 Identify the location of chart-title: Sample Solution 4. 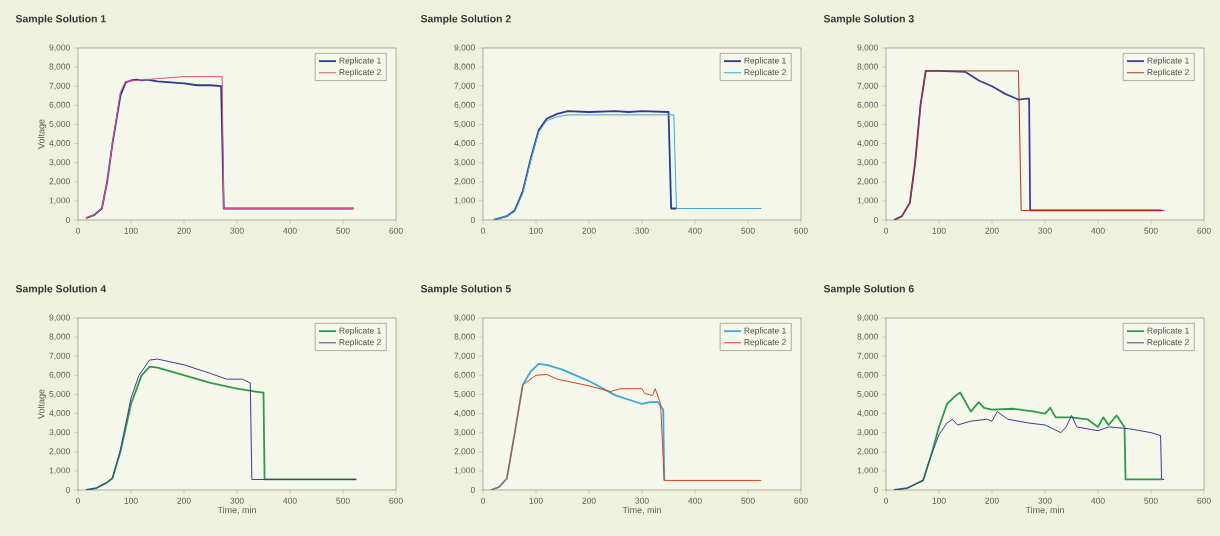
(61, 289).